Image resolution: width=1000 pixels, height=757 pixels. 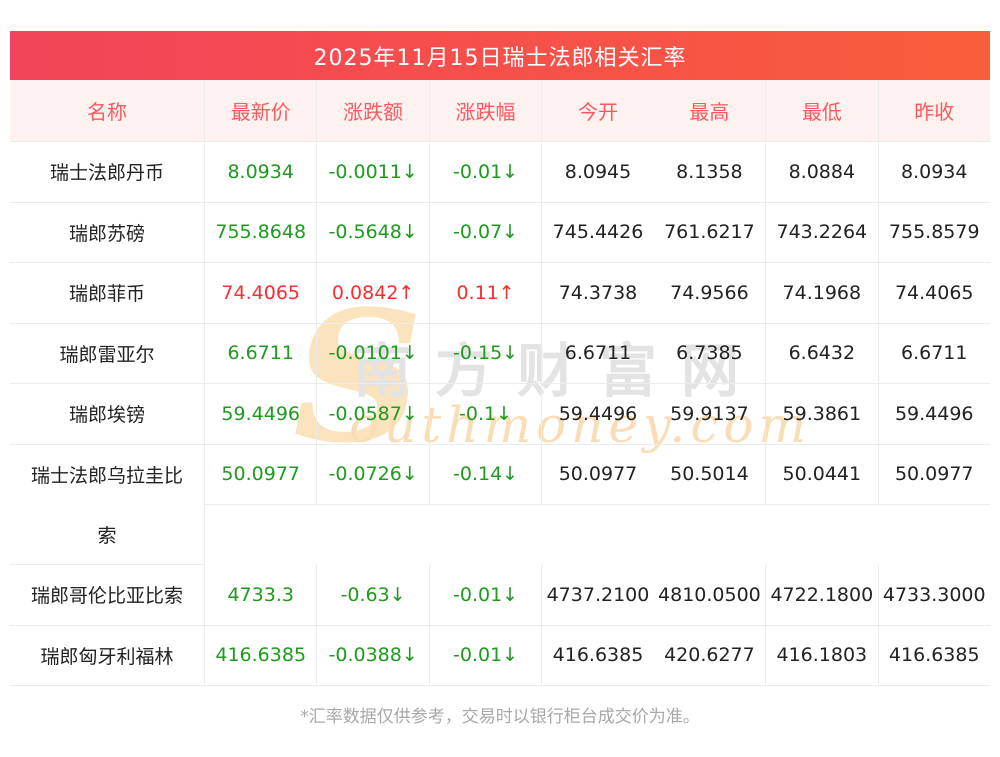 What do you see at coordinates (261, 414) in the screenshot?
I see `latest-price: 59.4496` at bounding box center [261, 414].